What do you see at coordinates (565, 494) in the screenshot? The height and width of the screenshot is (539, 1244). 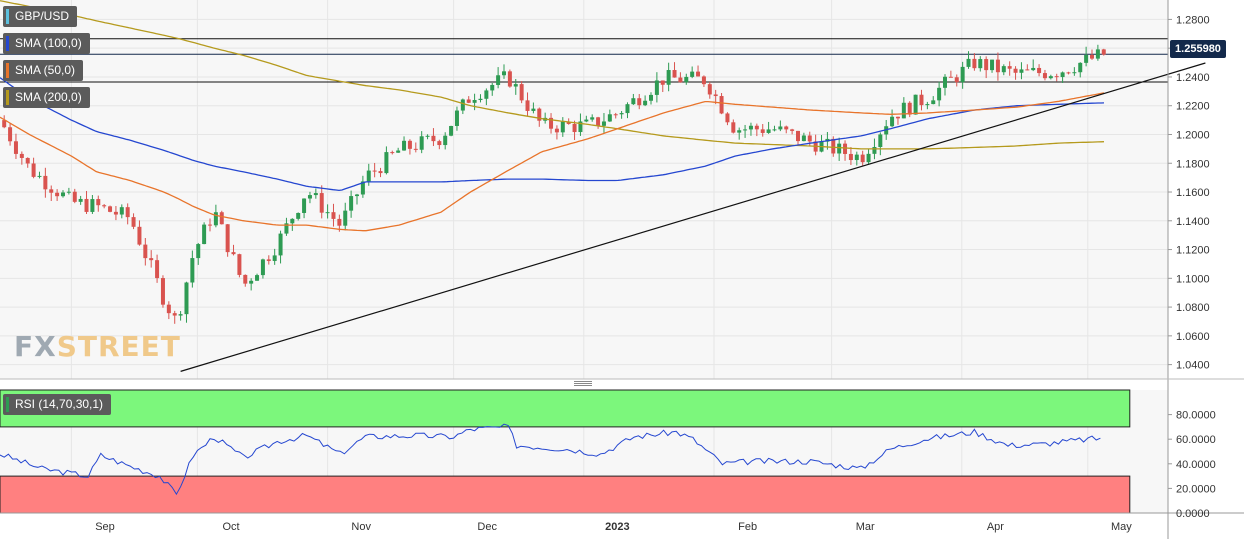 I see `rsi-oversold-zone` at bounding box center [565, 494].